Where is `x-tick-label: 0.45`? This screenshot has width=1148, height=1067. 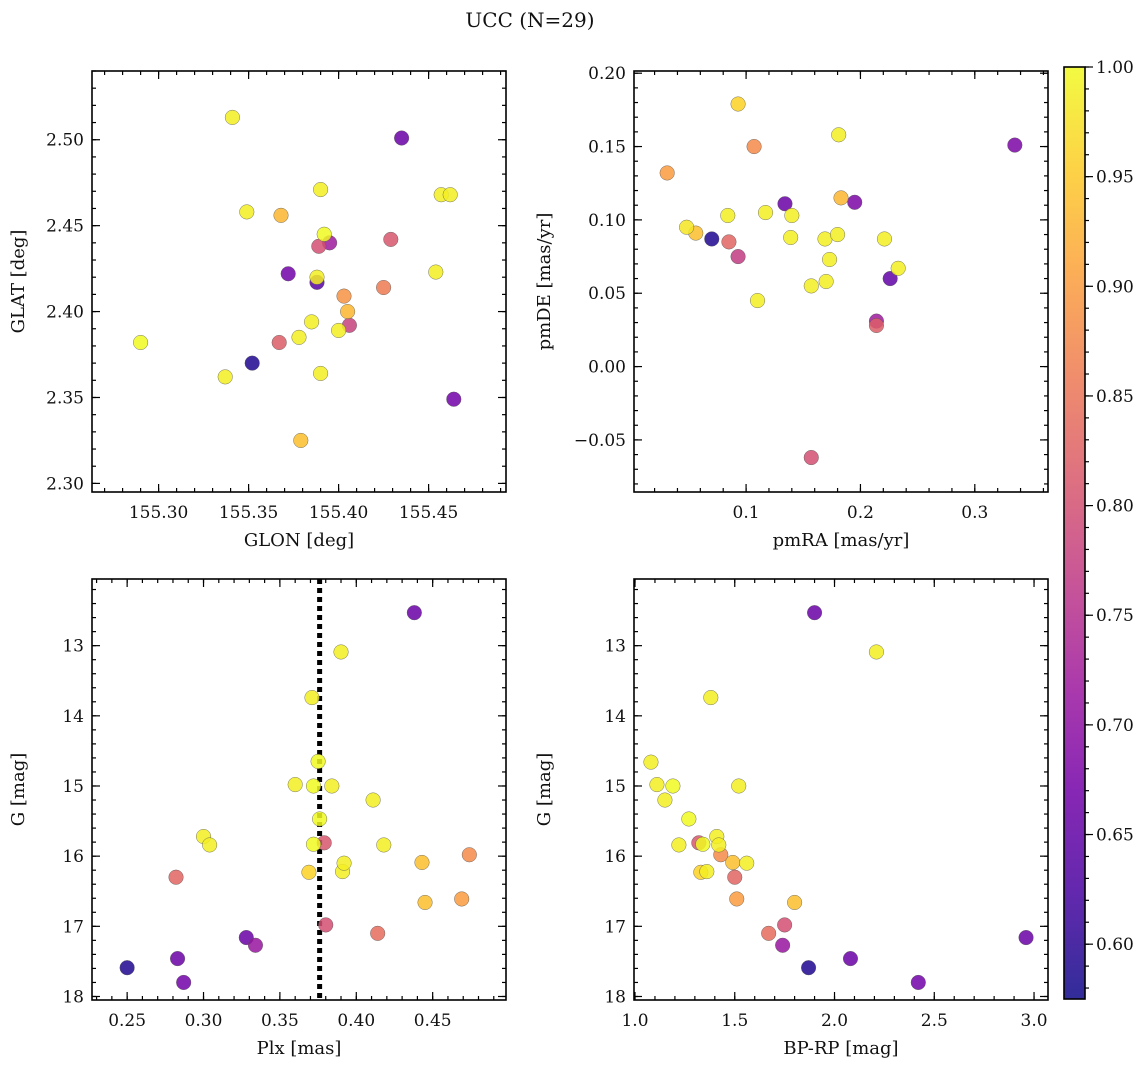 x-tick-label: 0.45 is located at coordinates (433, 1021).